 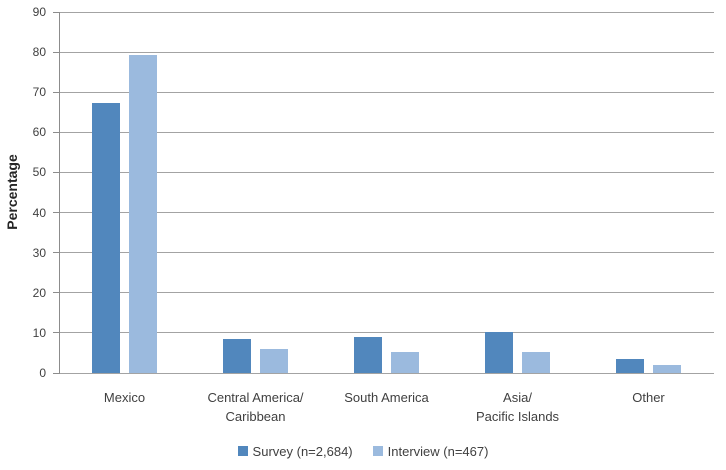 What do you see at coordinates (368, 354) in the screenshot?
I see `bar-survey-south-america` at bounding box center [368, 354].